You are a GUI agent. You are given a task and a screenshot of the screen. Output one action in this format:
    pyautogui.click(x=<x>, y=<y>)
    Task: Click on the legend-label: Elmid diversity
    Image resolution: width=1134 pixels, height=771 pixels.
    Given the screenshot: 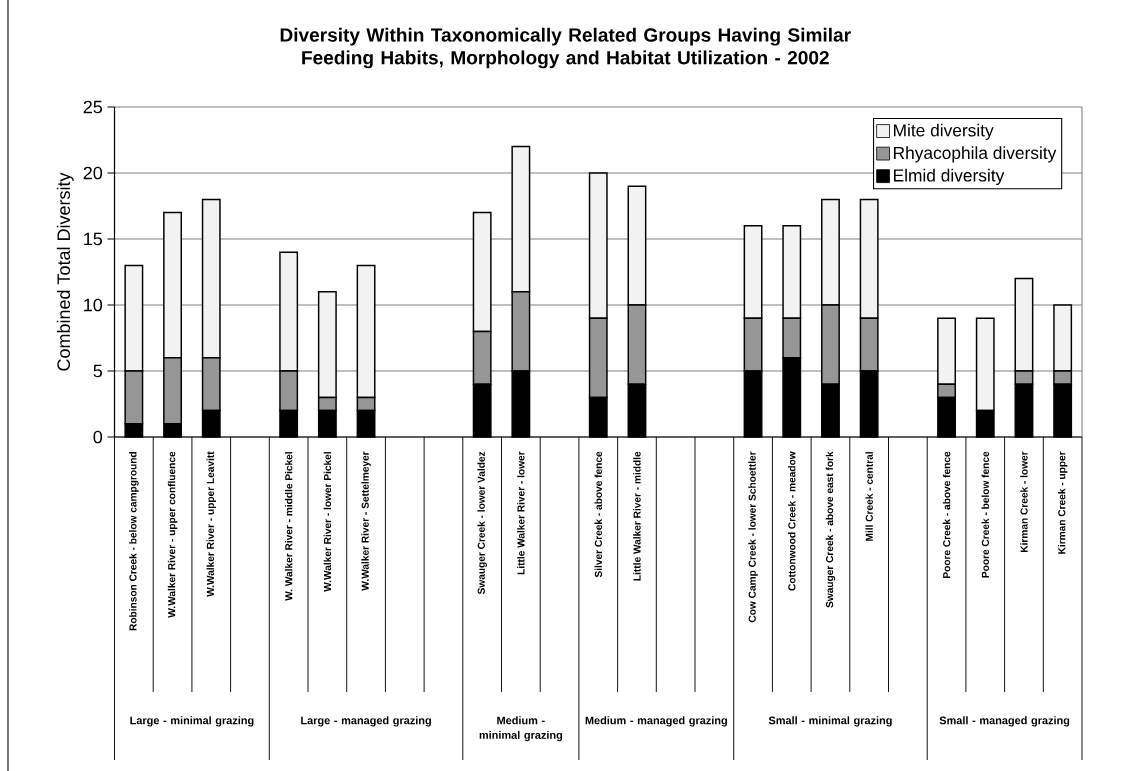 What is the action you would take?
    pyautogui.click(x=949, y=177)
    